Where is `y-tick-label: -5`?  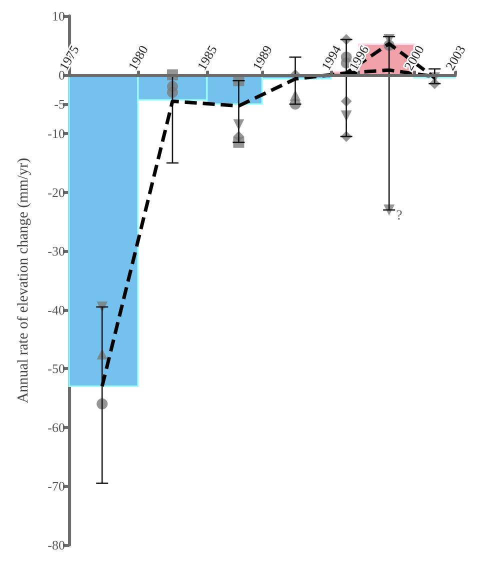 y-tick-label: -5 is located at coordinates (59, 104).